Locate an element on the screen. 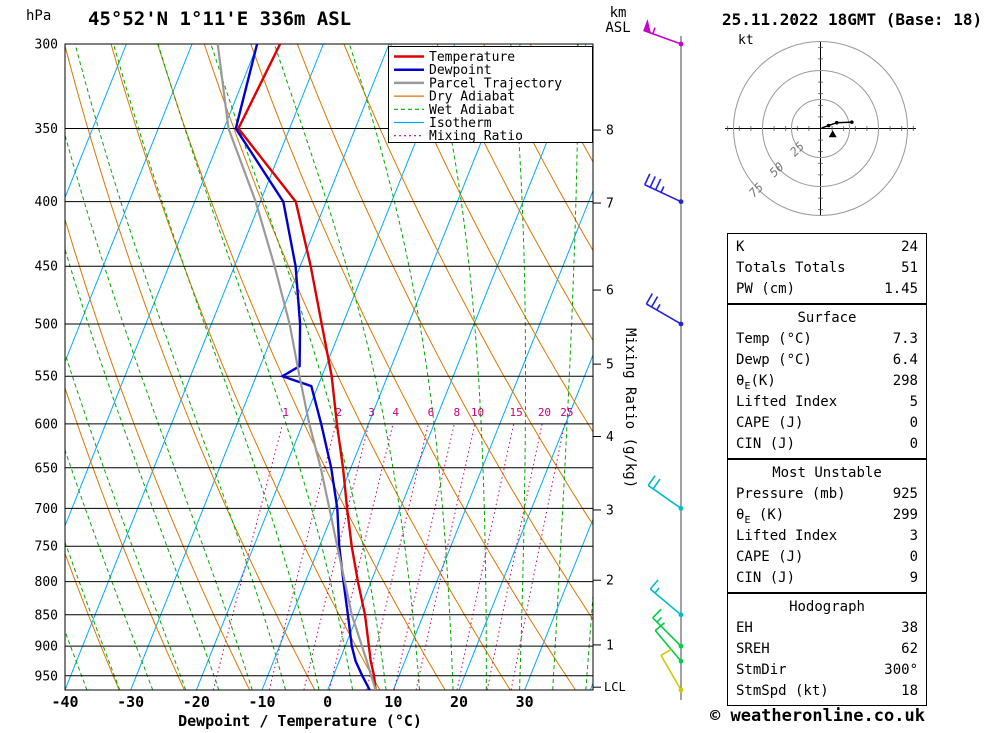  hodograph-ring-label: 25 is located at coordinates (797, 149).